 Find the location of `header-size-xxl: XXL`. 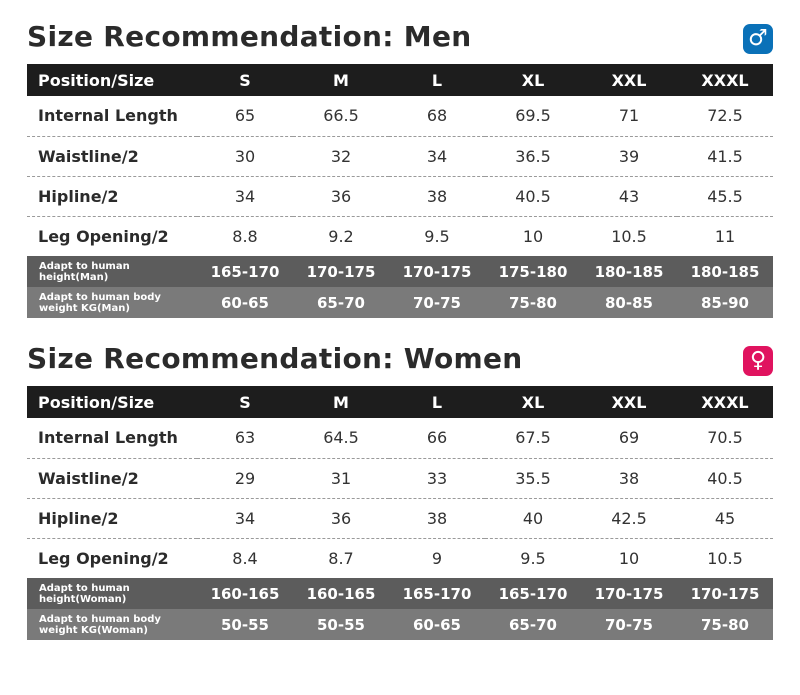

header-size-xxl: XXL is located at coordinates (629, 402).